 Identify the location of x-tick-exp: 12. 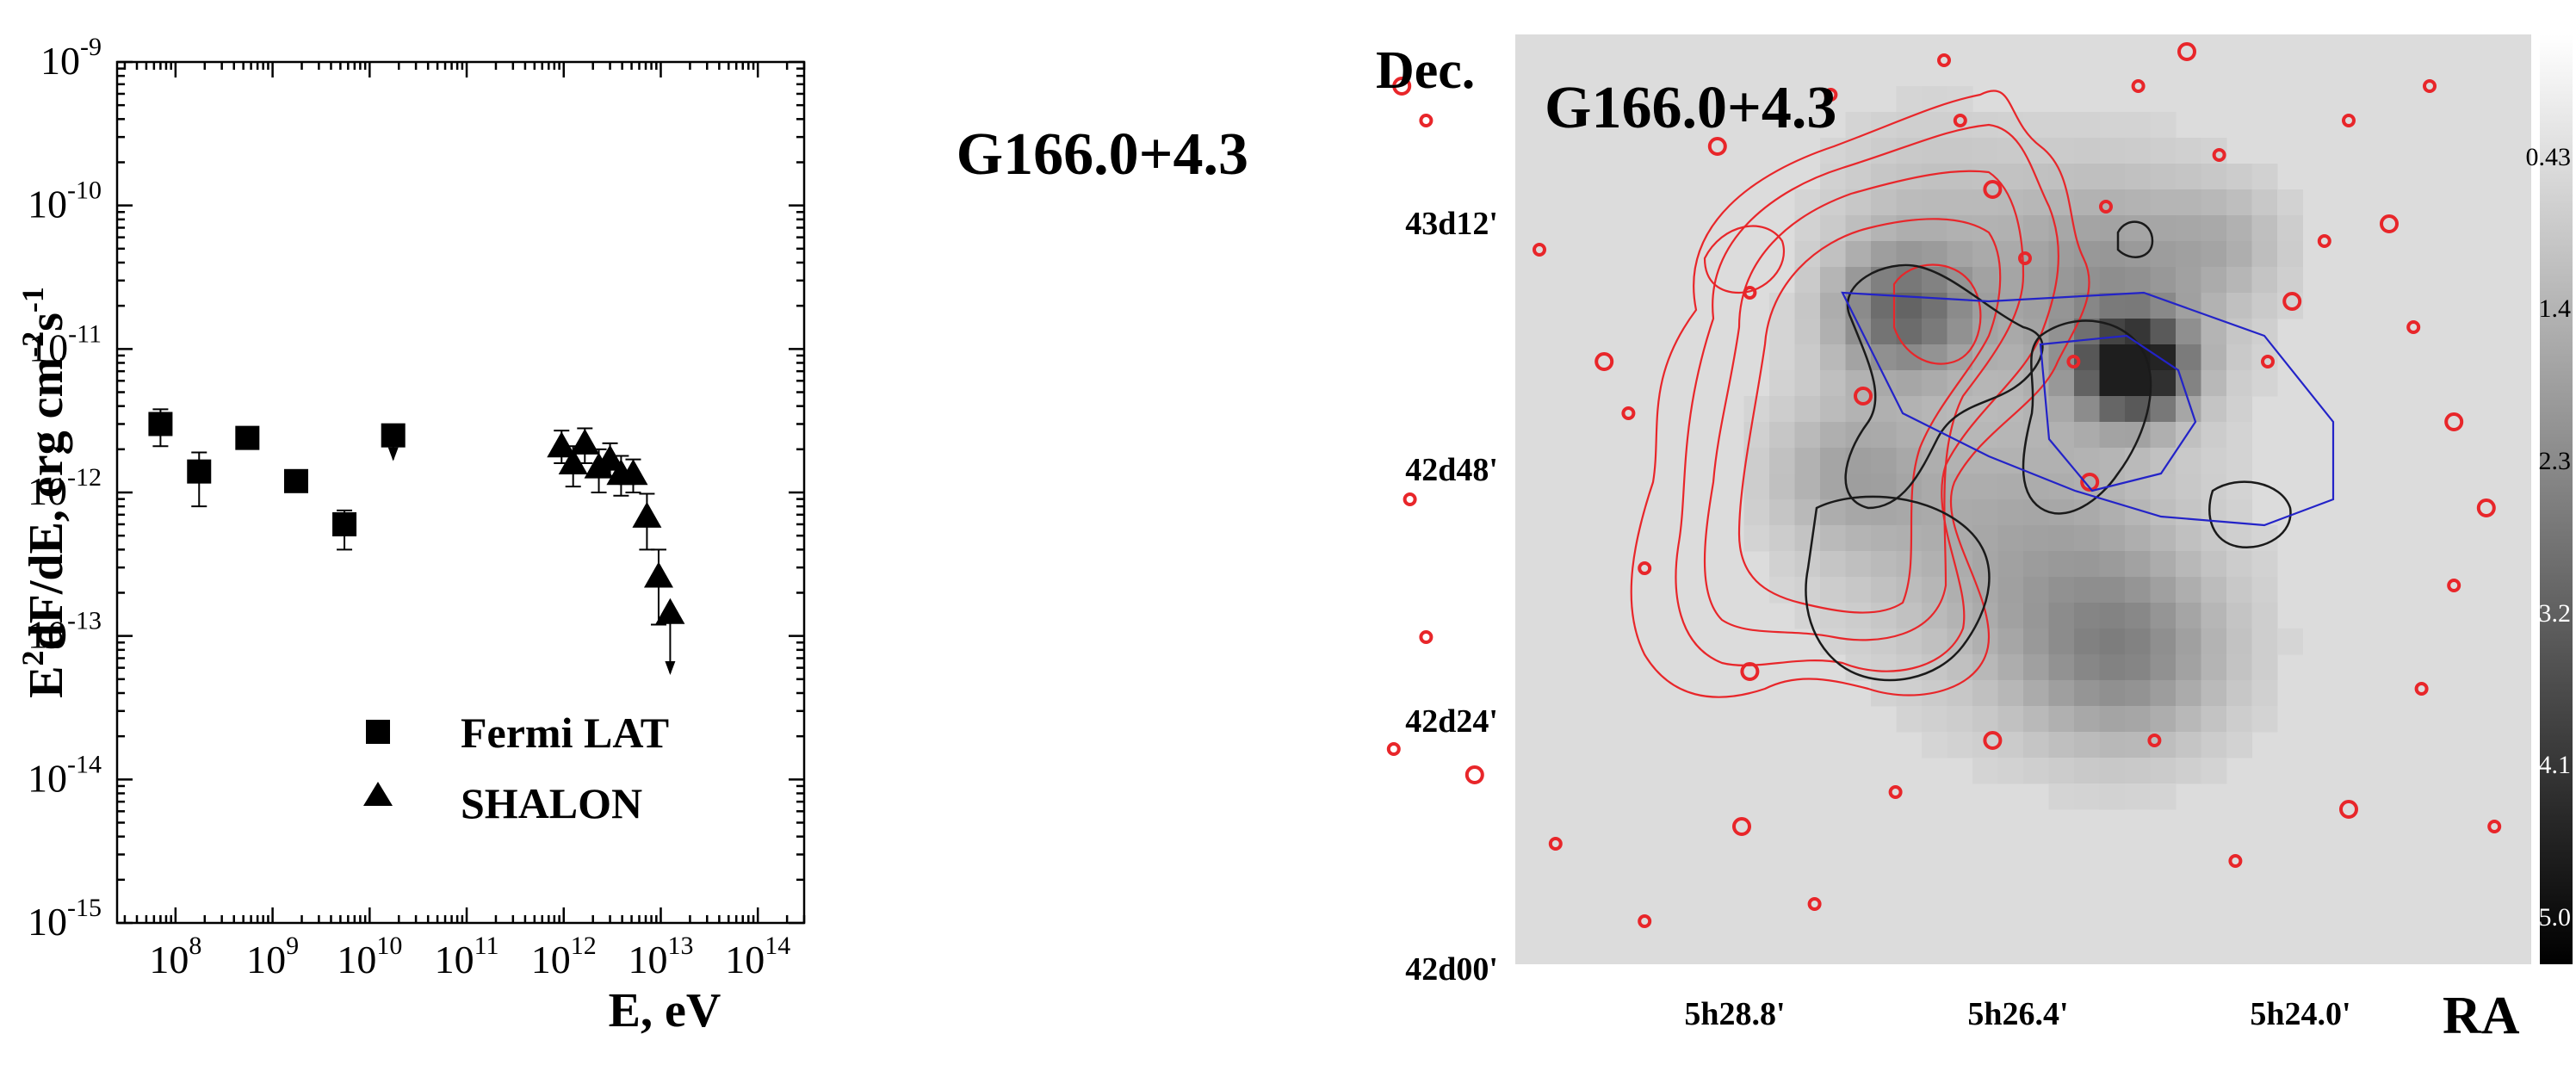
(584, 946).